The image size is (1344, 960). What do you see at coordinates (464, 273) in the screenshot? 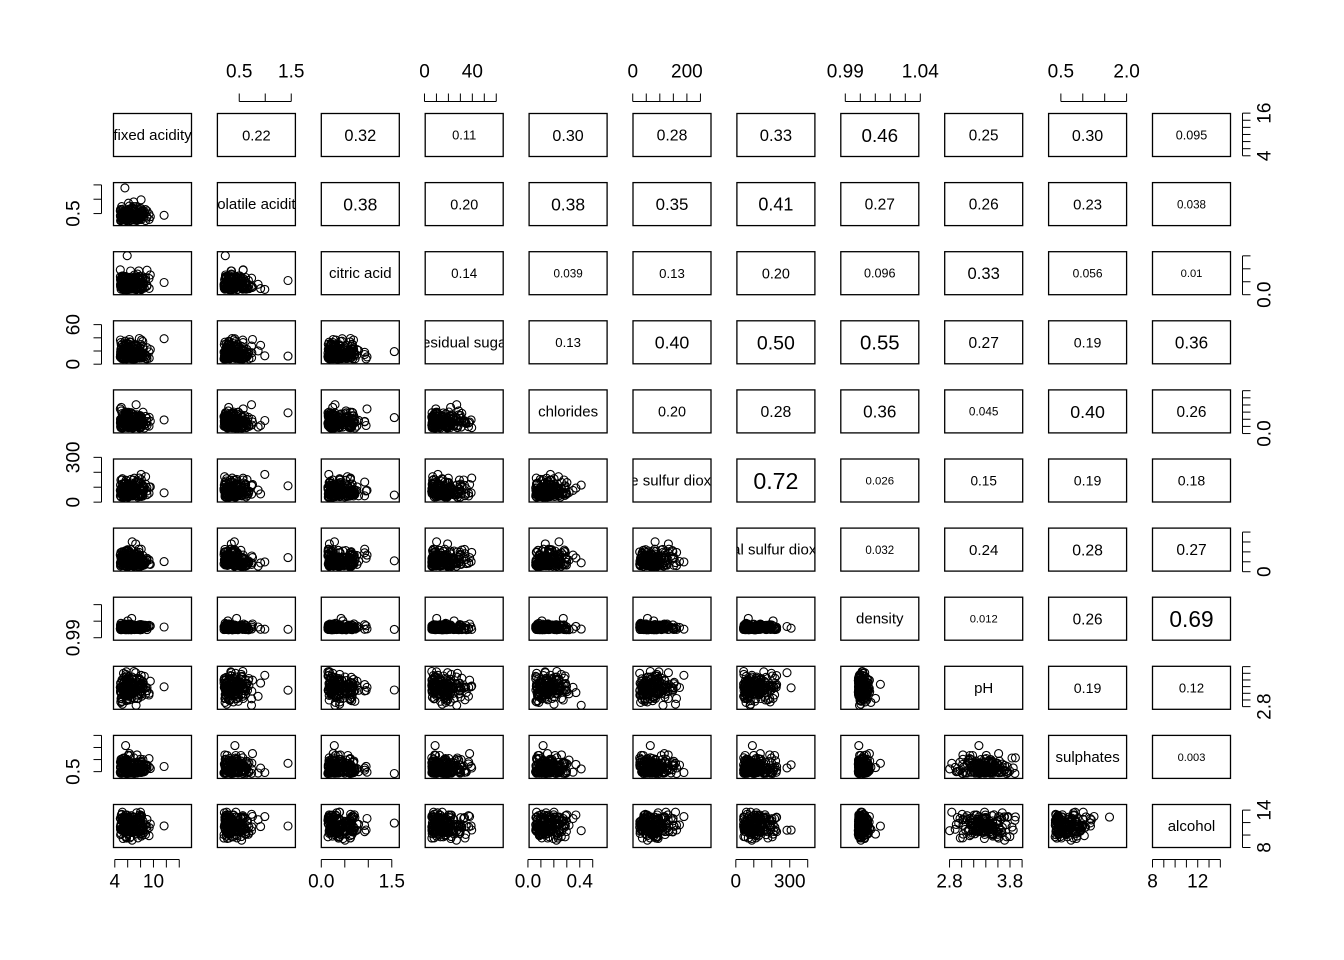
I see `panel-r2-c3: 0.14` at bounding box center [464, 273].